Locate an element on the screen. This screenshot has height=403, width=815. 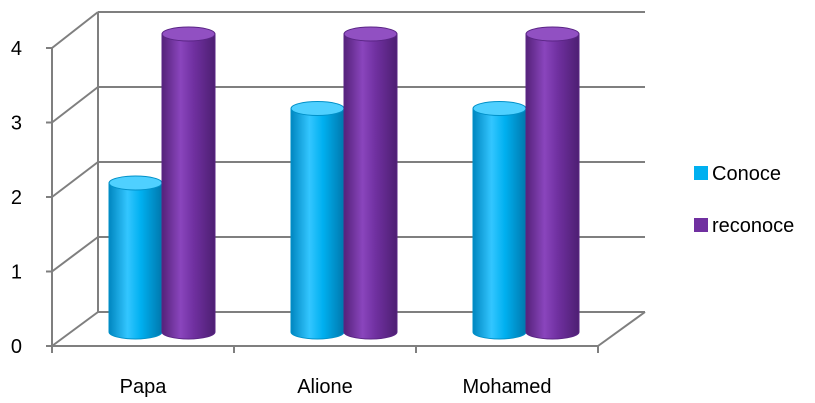
bar-conoce-alione is located at coordinates (317, 220).